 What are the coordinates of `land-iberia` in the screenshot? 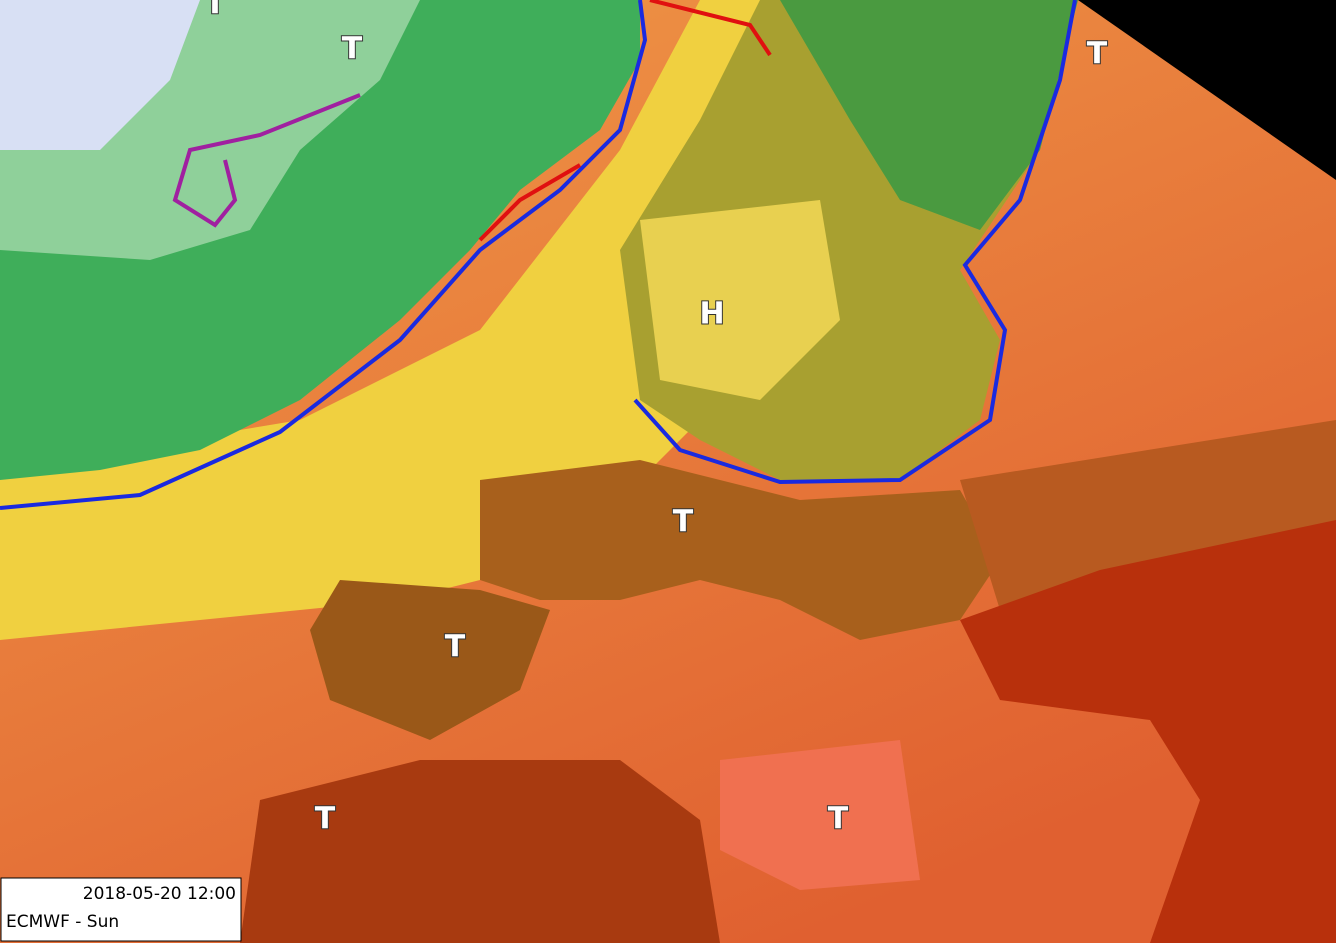 It's located at (430, 660).